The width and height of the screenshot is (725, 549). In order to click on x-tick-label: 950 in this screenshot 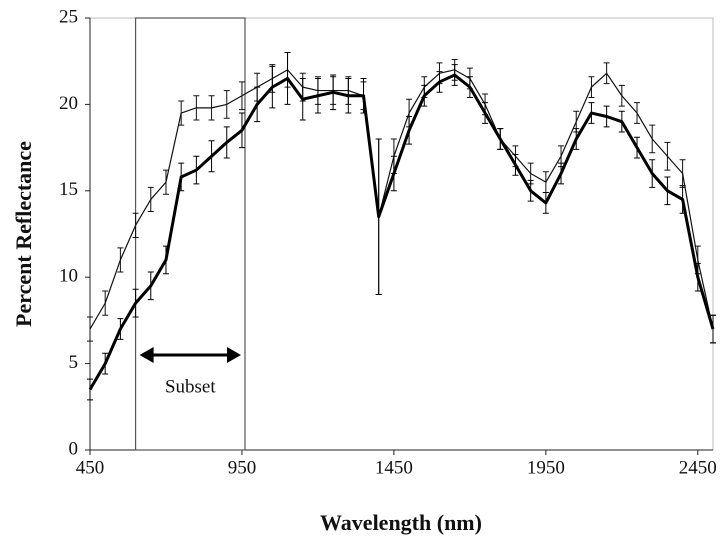, I will do `click(242, 467)`.